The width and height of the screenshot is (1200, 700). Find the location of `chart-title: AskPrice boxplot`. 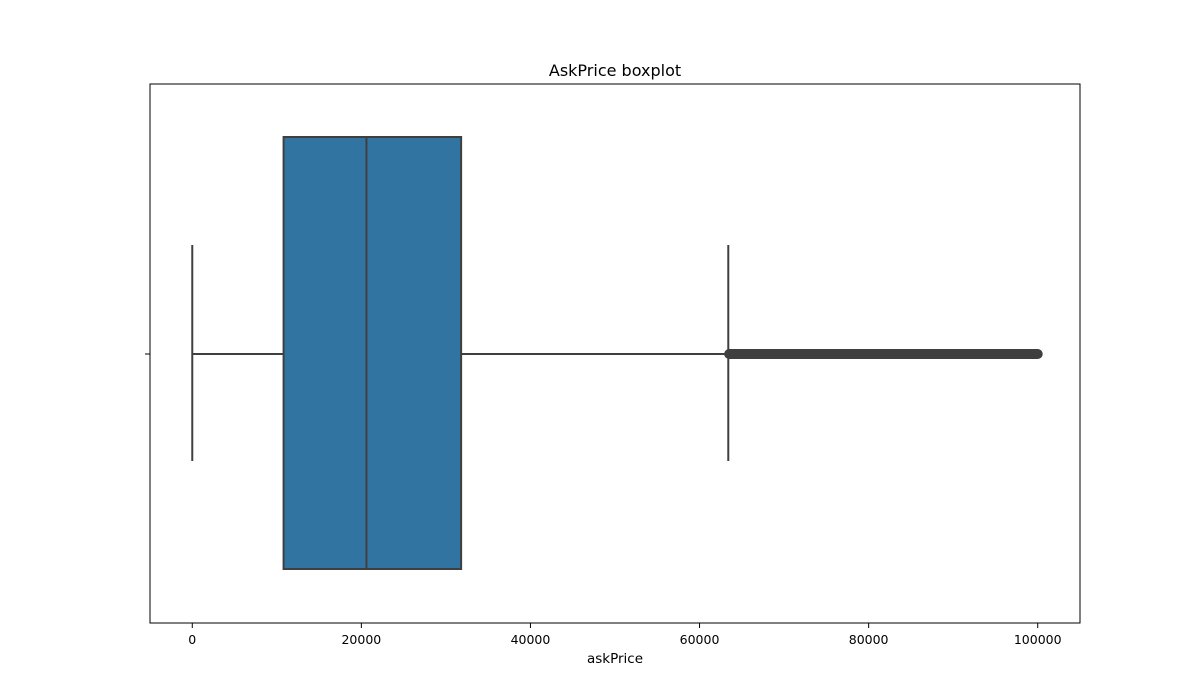

chart-title: AskPrice boxplot is located at coordinates (615, 70).